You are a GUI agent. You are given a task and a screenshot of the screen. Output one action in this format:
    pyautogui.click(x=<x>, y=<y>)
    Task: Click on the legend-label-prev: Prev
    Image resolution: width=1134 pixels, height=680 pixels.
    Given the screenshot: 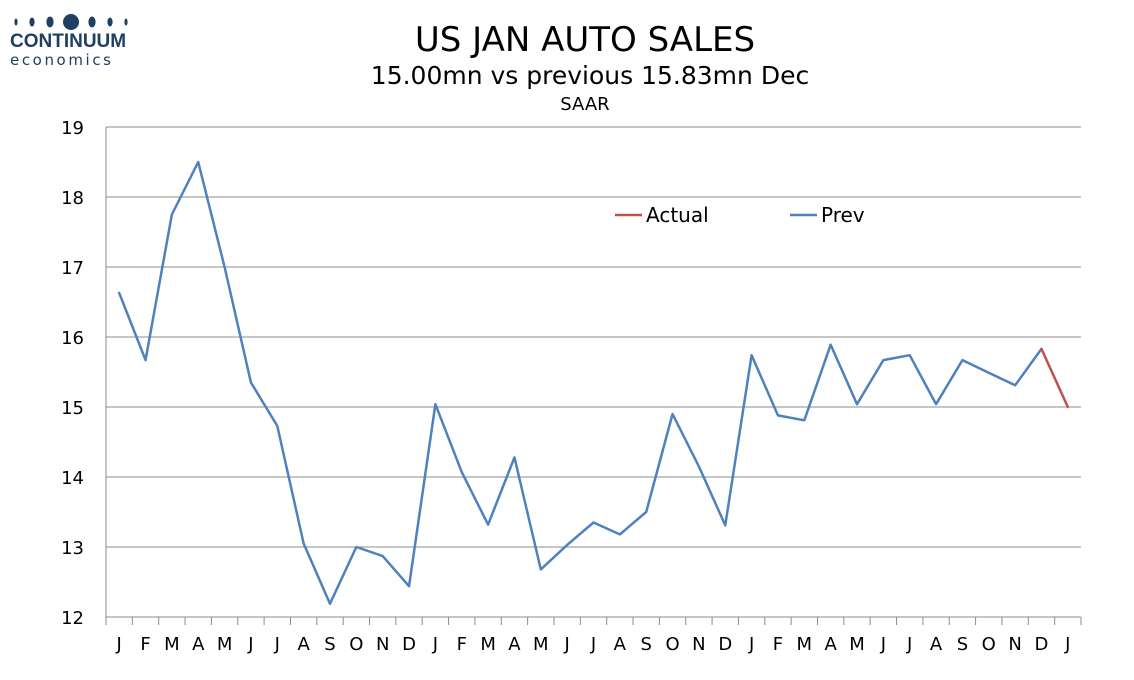 What is the action you would take?
    pyautogui.click(x=843, y=215)
    